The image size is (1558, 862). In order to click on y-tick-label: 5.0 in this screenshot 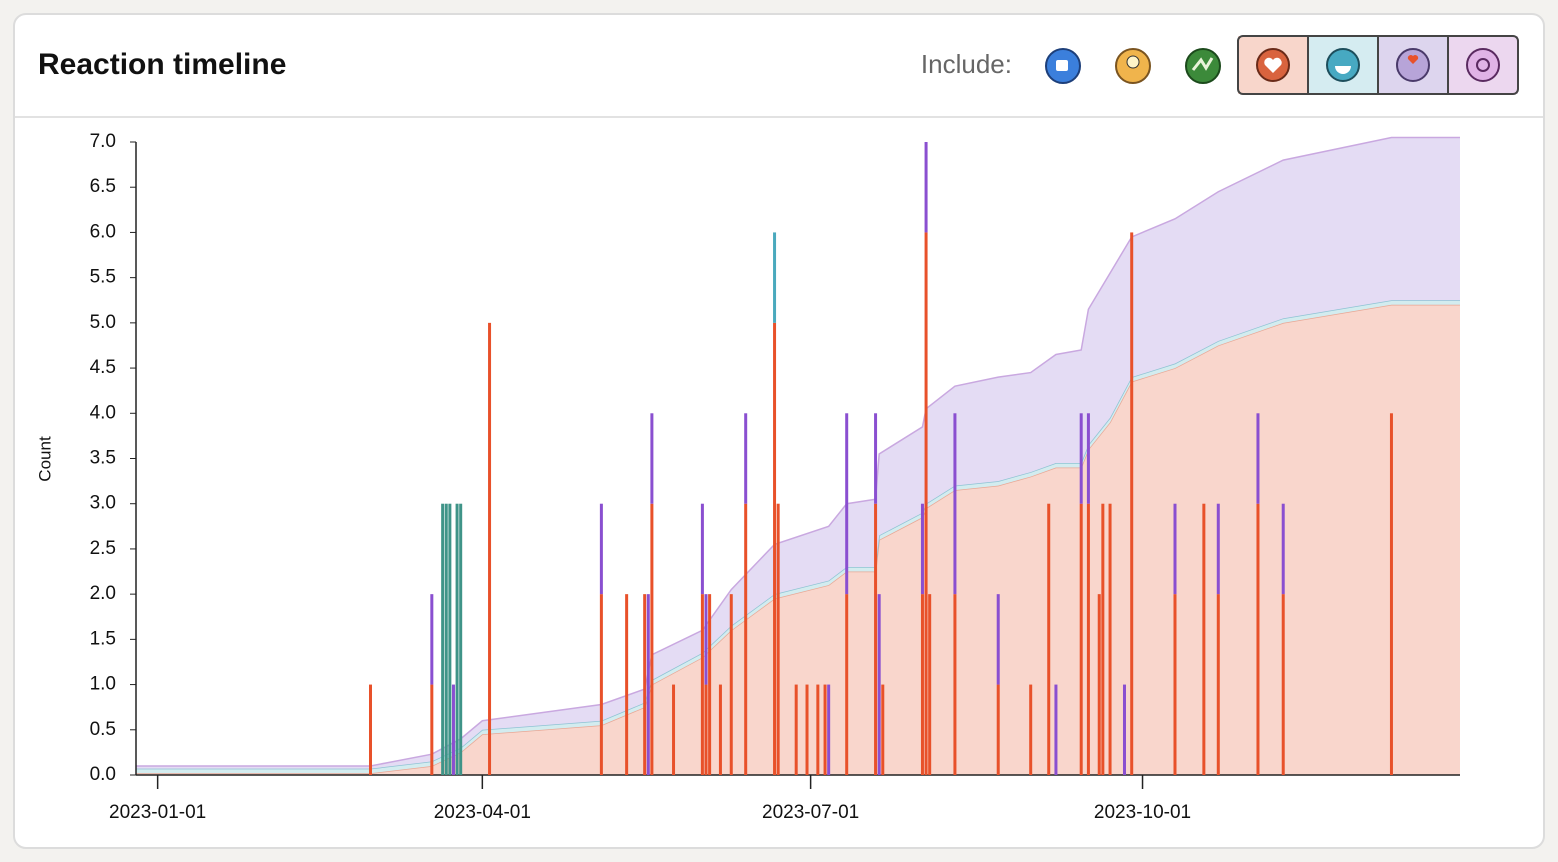, I will do `click(103, 322)`.